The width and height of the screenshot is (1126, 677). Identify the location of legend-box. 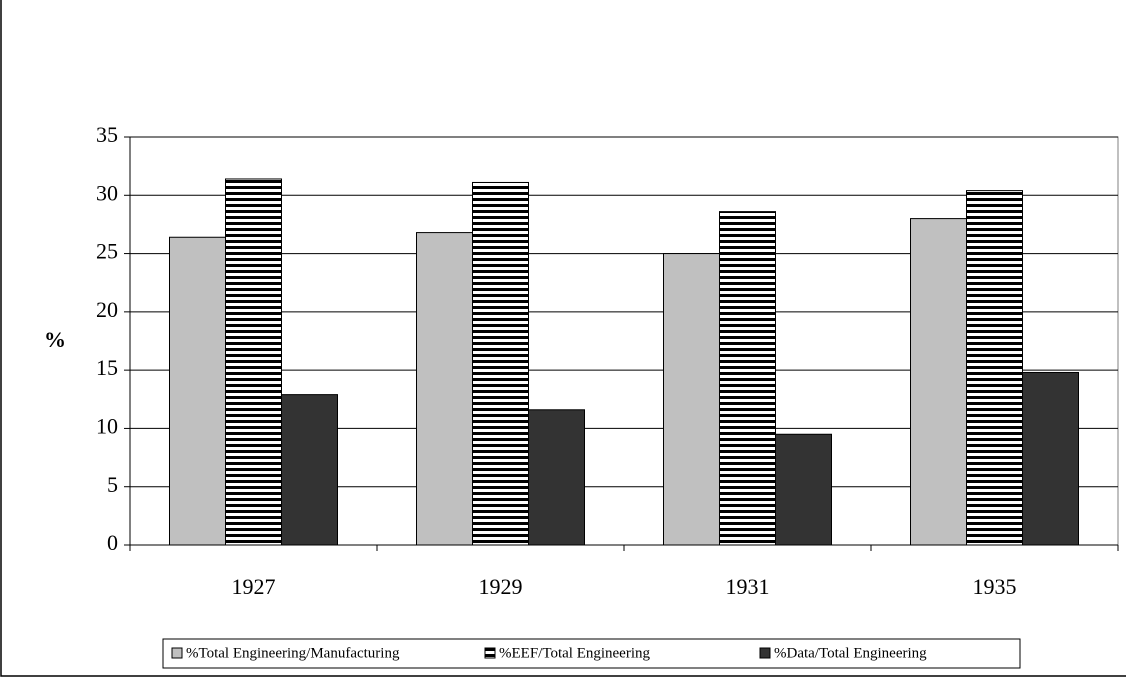
(591, 653).